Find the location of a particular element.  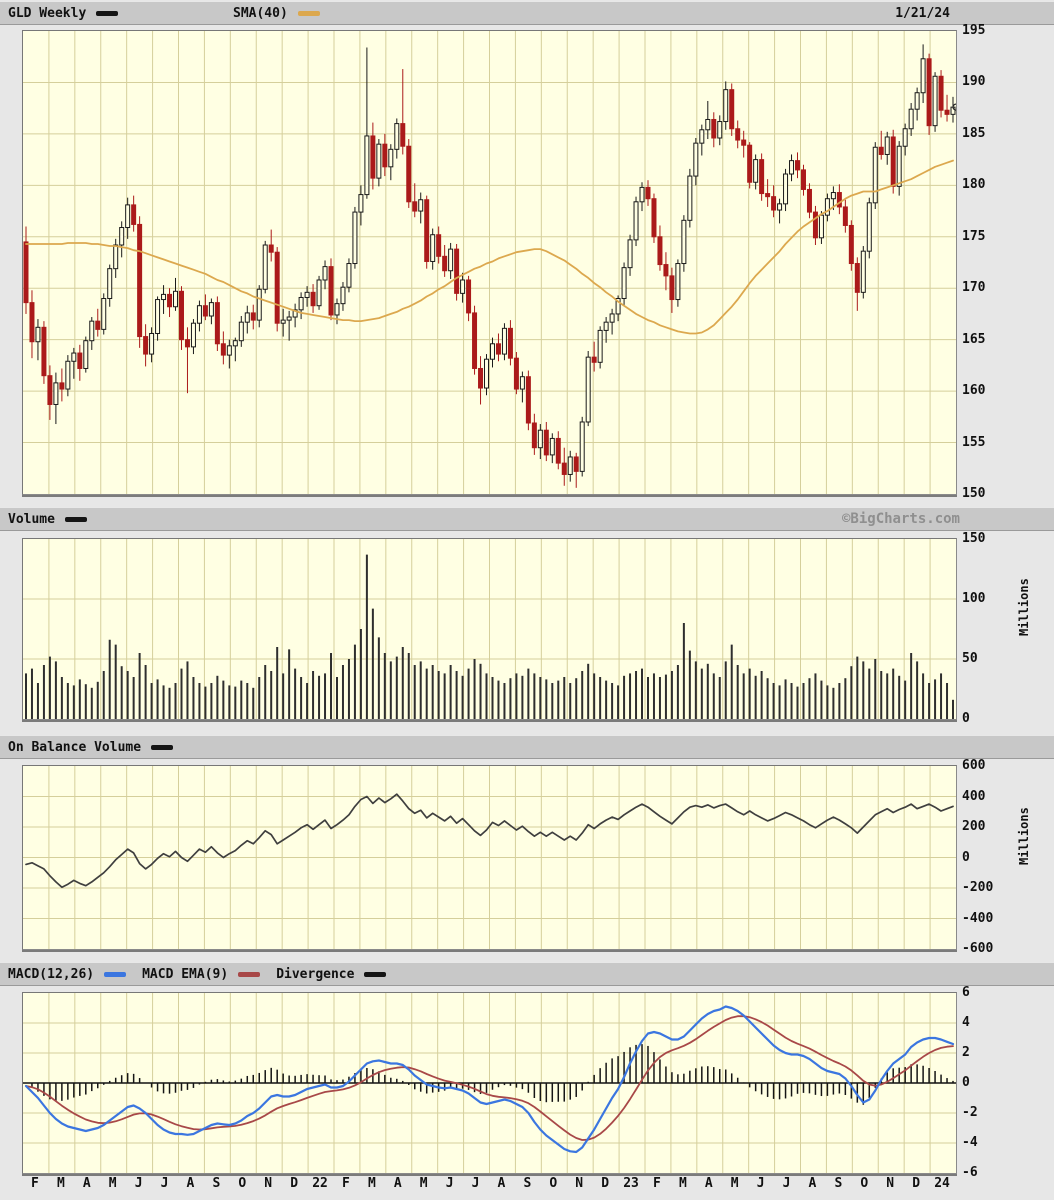

y-tick-label: 6 is located at coordinates (966, 992).